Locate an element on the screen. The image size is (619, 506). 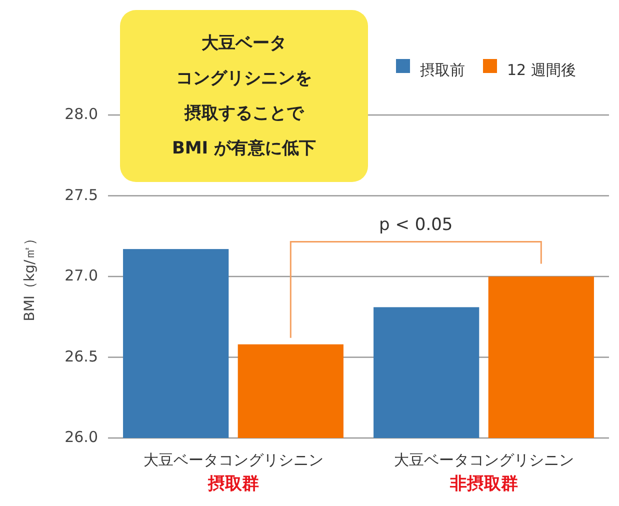
x-tick-label: 大豆ベータコングリシニン非摂取群 is located at coordinates (484, 472).